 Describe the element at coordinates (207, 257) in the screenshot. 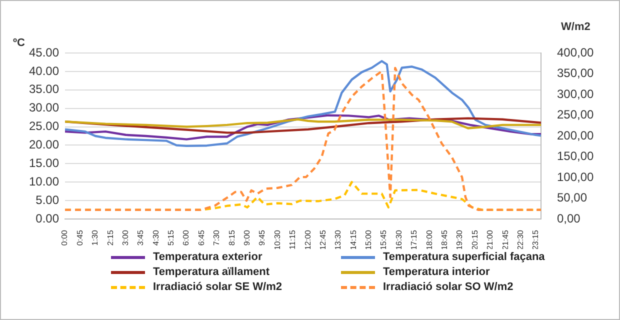

I see `legend-label: Temperatura exterior` at that location.